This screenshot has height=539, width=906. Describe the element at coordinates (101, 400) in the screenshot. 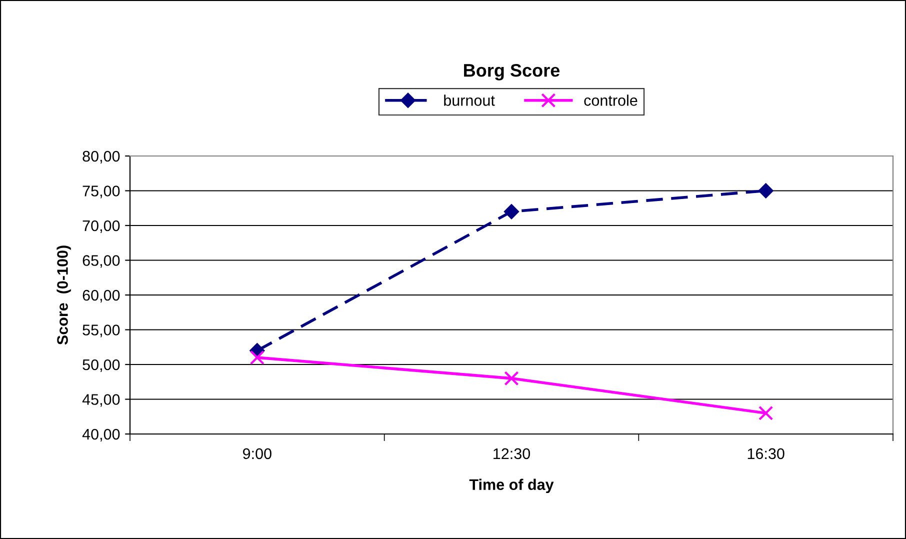

I see `y-tick-label: 45,00` at that location.